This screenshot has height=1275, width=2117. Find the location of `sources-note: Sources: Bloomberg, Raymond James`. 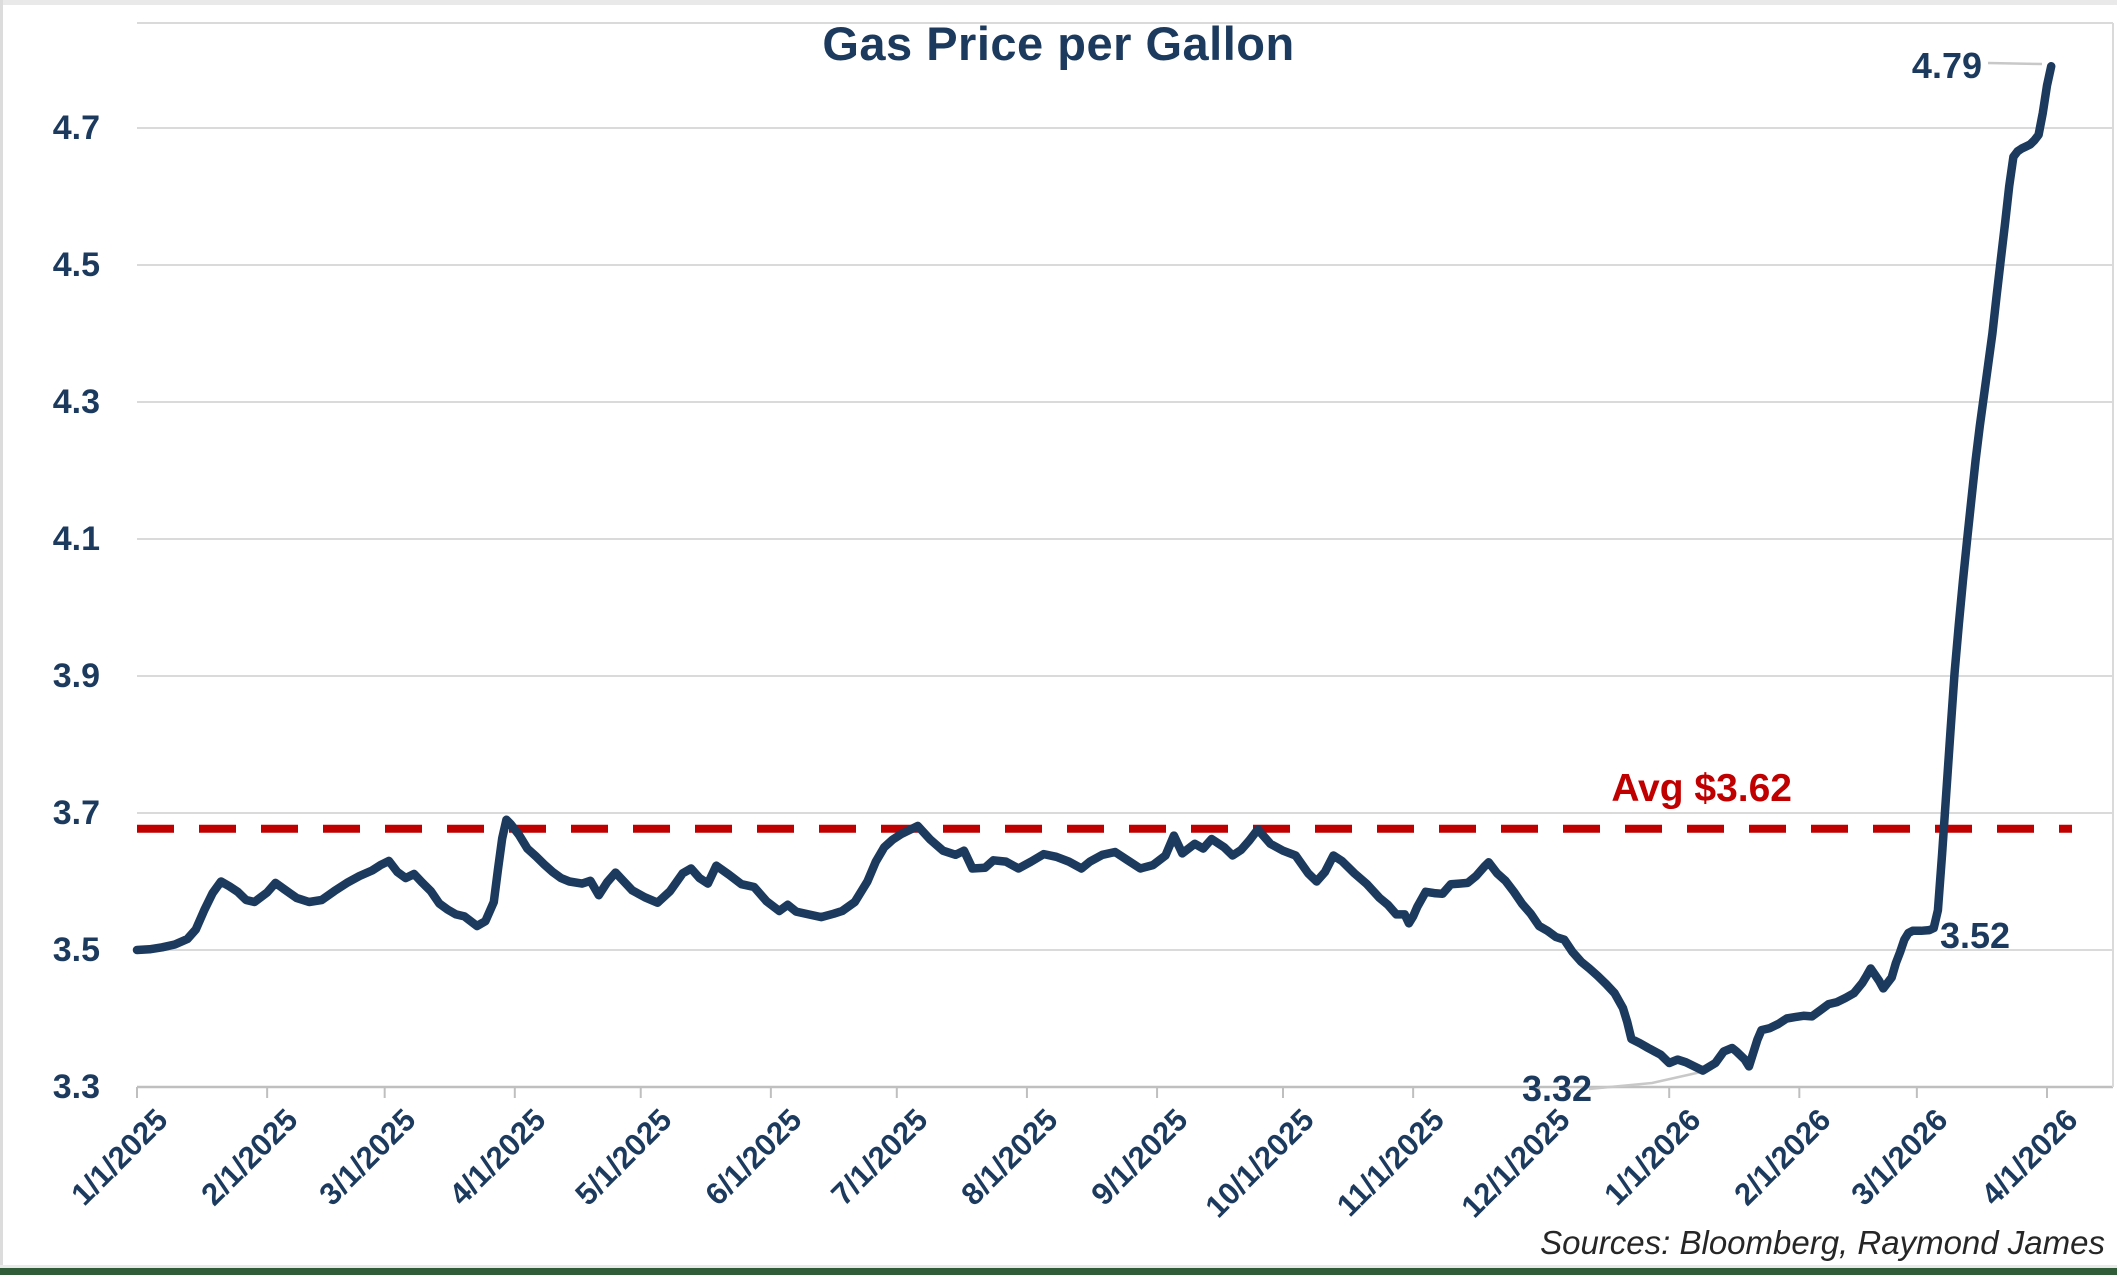

sources-note: Sources: Bloomberg, Raymond James is located at coordinates (1822, 1242).